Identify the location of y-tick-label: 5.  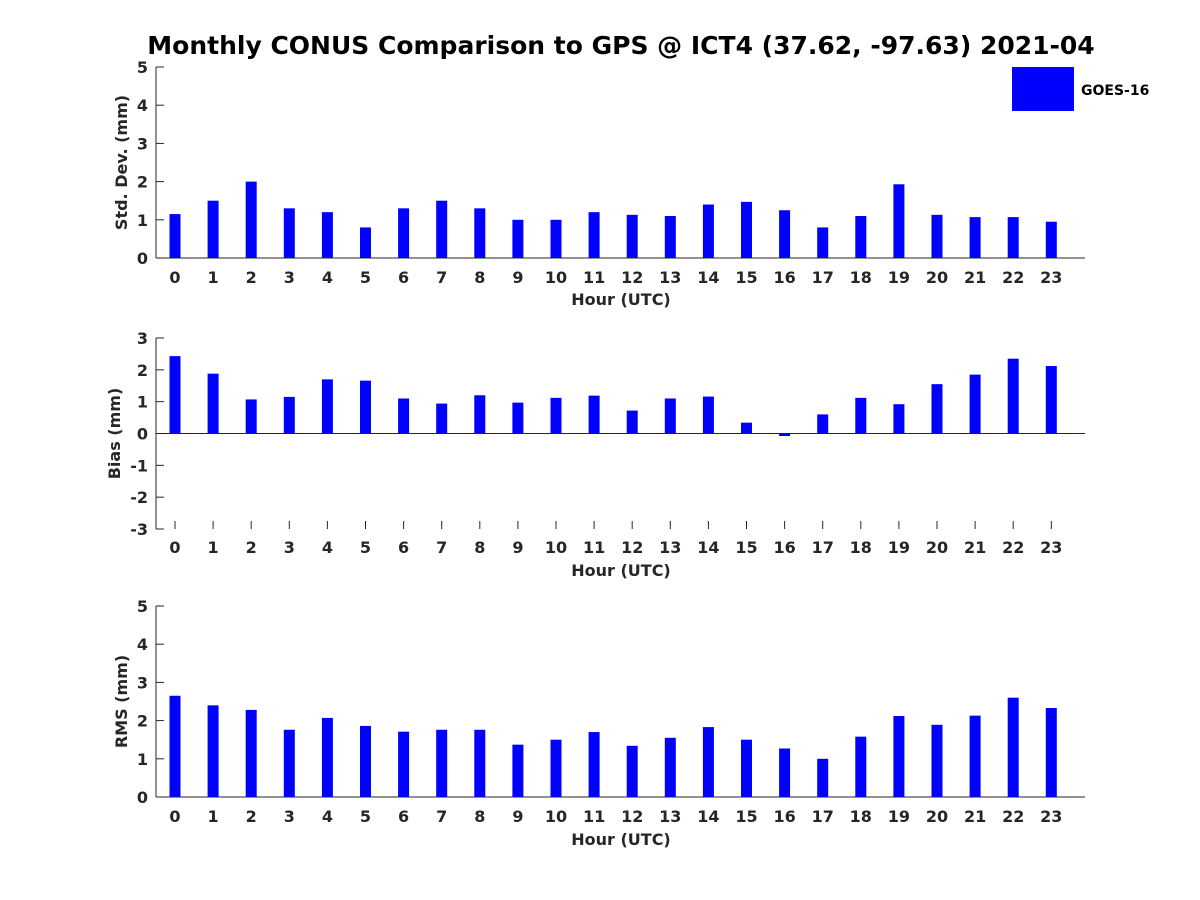
(142, 67).